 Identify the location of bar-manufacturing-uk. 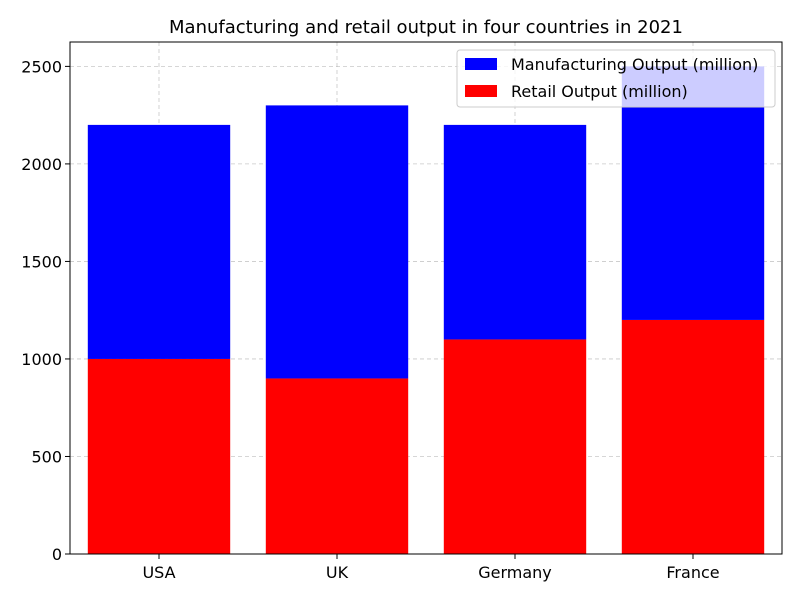
(337, 242).